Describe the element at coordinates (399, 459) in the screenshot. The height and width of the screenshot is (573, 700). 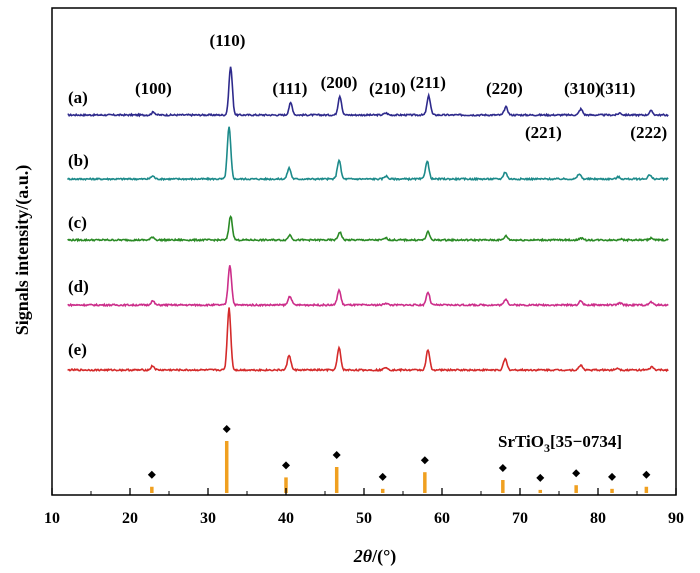
I see `reference-pattern` at that location.